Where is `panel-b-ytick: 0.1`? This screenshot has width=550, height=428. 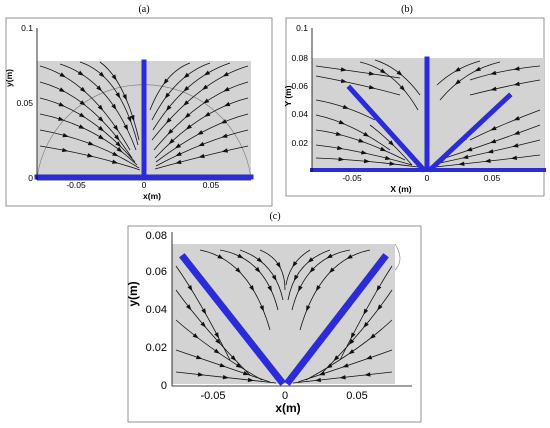 panel-b-ytick: 0.1 is located at coordinates (302, 28).